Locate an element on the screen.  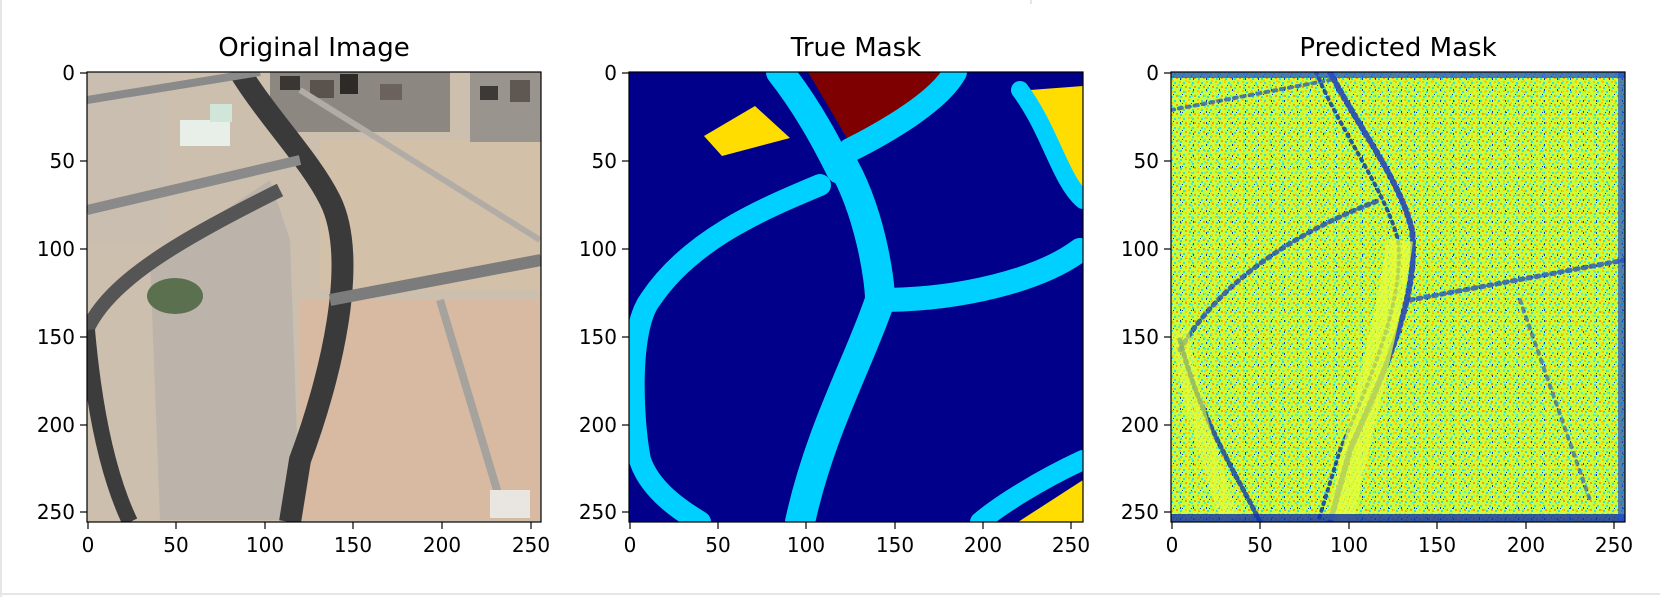
cell-frame-left is located at coordinates (1, 298).